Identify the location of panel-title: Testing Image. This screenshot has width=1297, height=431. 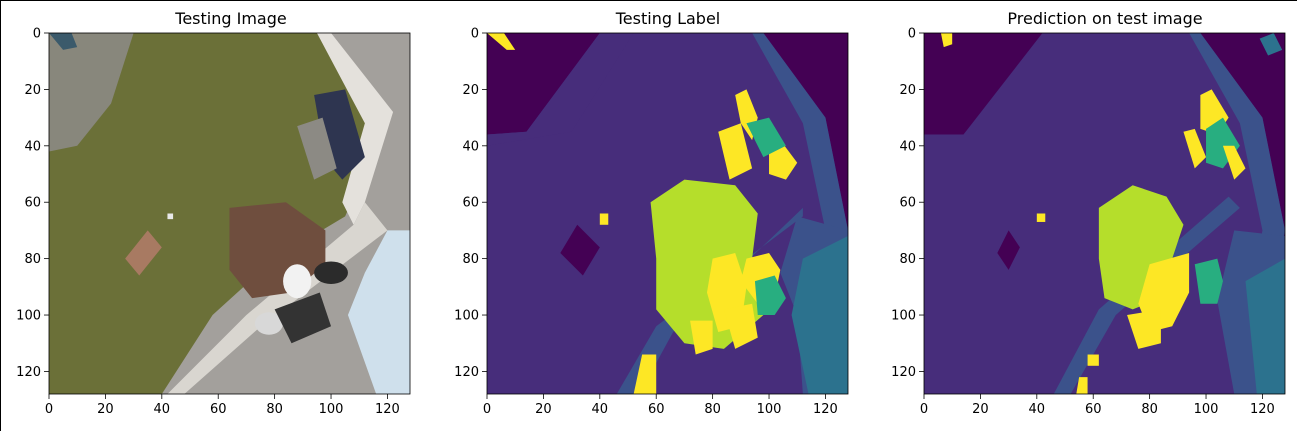
(230, 18).